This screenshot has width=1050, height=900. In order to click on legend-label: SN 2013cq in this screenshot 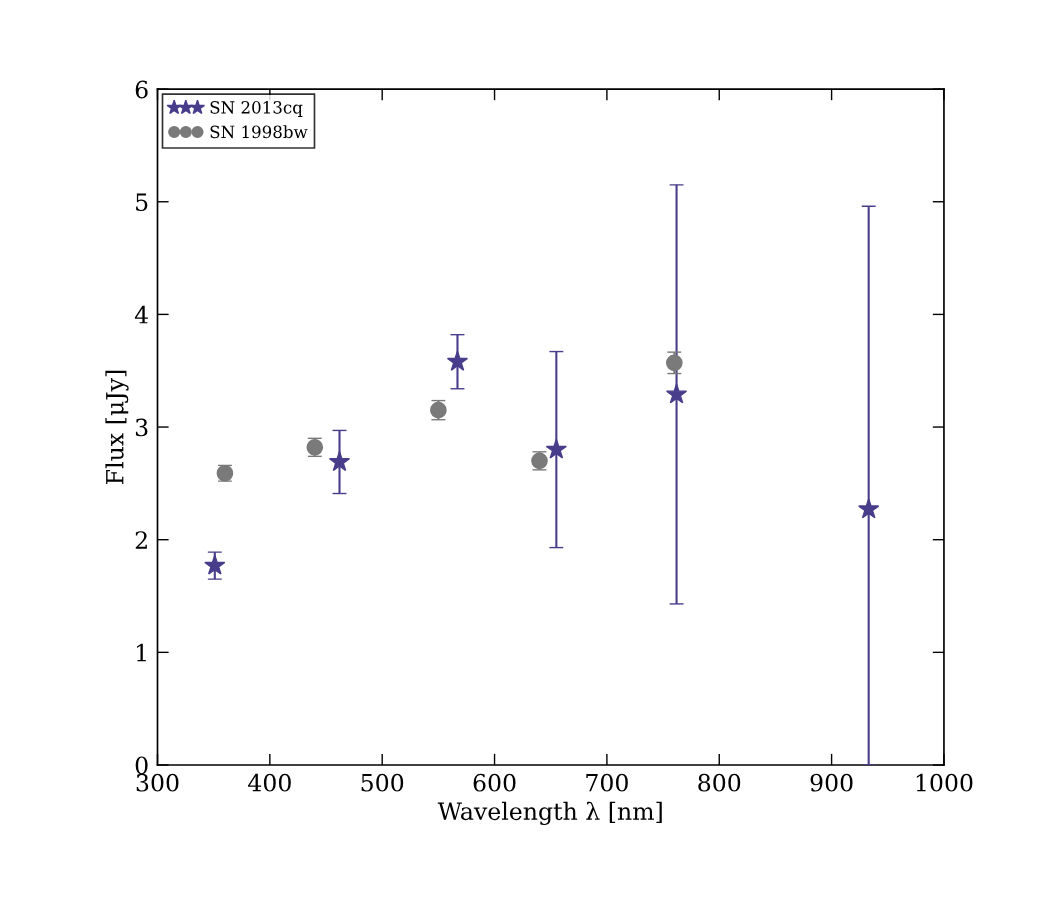, I will do `click(256, 109)`.